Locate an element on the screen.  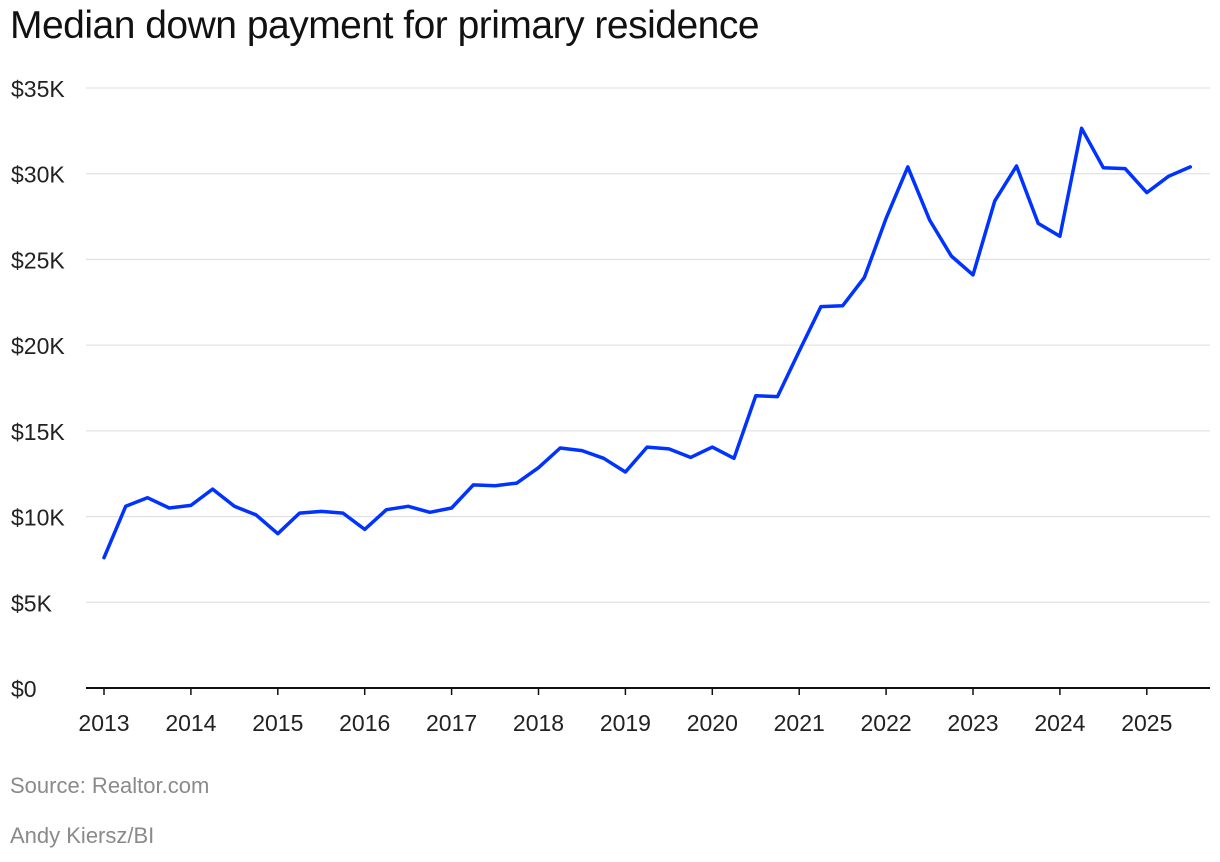
source-note: Source: Realtor.com is located at coordinates (110, 785).